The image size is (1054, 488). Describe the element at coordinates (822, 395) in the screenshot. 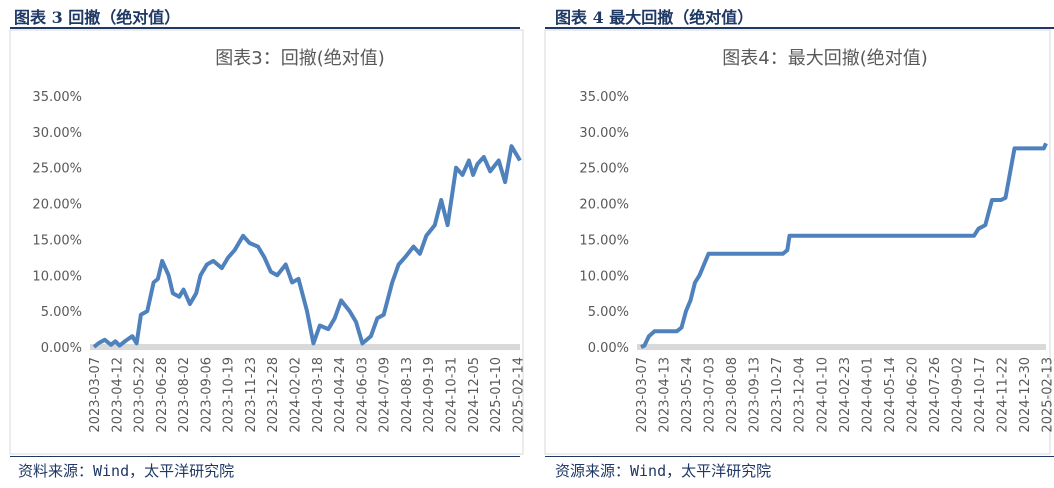

I see `x-tick-label: 2024-01-10` at that location.